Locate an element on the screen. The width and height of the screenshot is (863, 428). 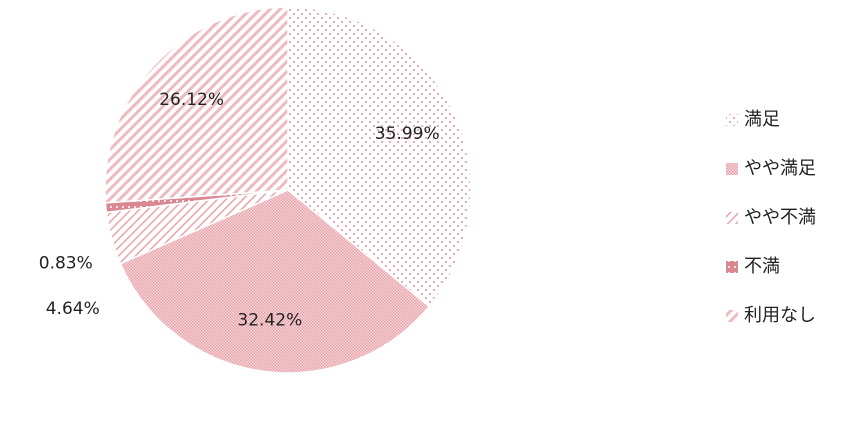
data-label: 4.64% is located at coordinates (73, 309).